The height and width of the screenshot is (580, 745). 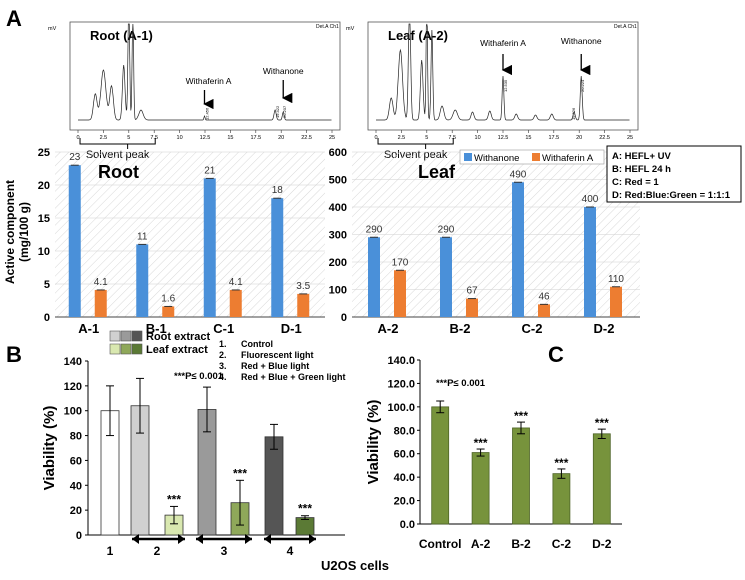 I want to click on y-tick-label: 60, so click(x=76, y=461).